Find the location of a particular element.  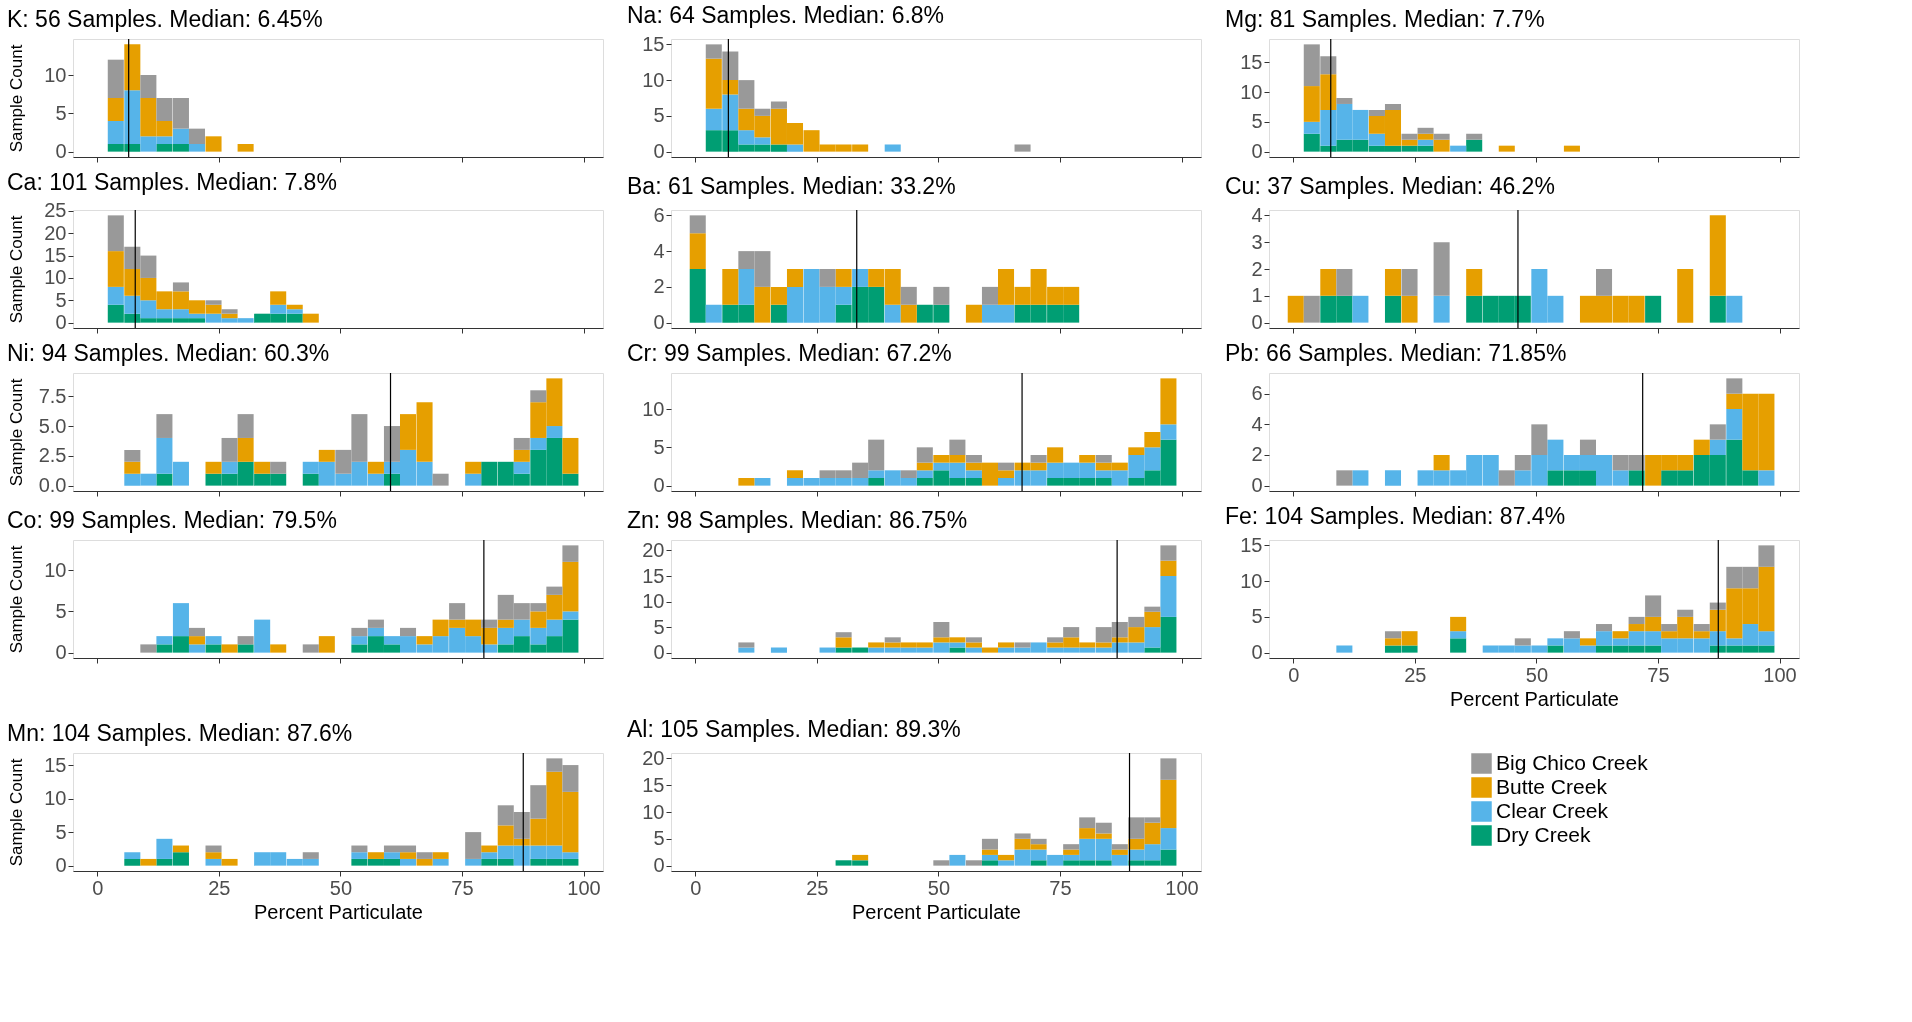

x-tick-label: 75 is located at coordinates (1658, 674).